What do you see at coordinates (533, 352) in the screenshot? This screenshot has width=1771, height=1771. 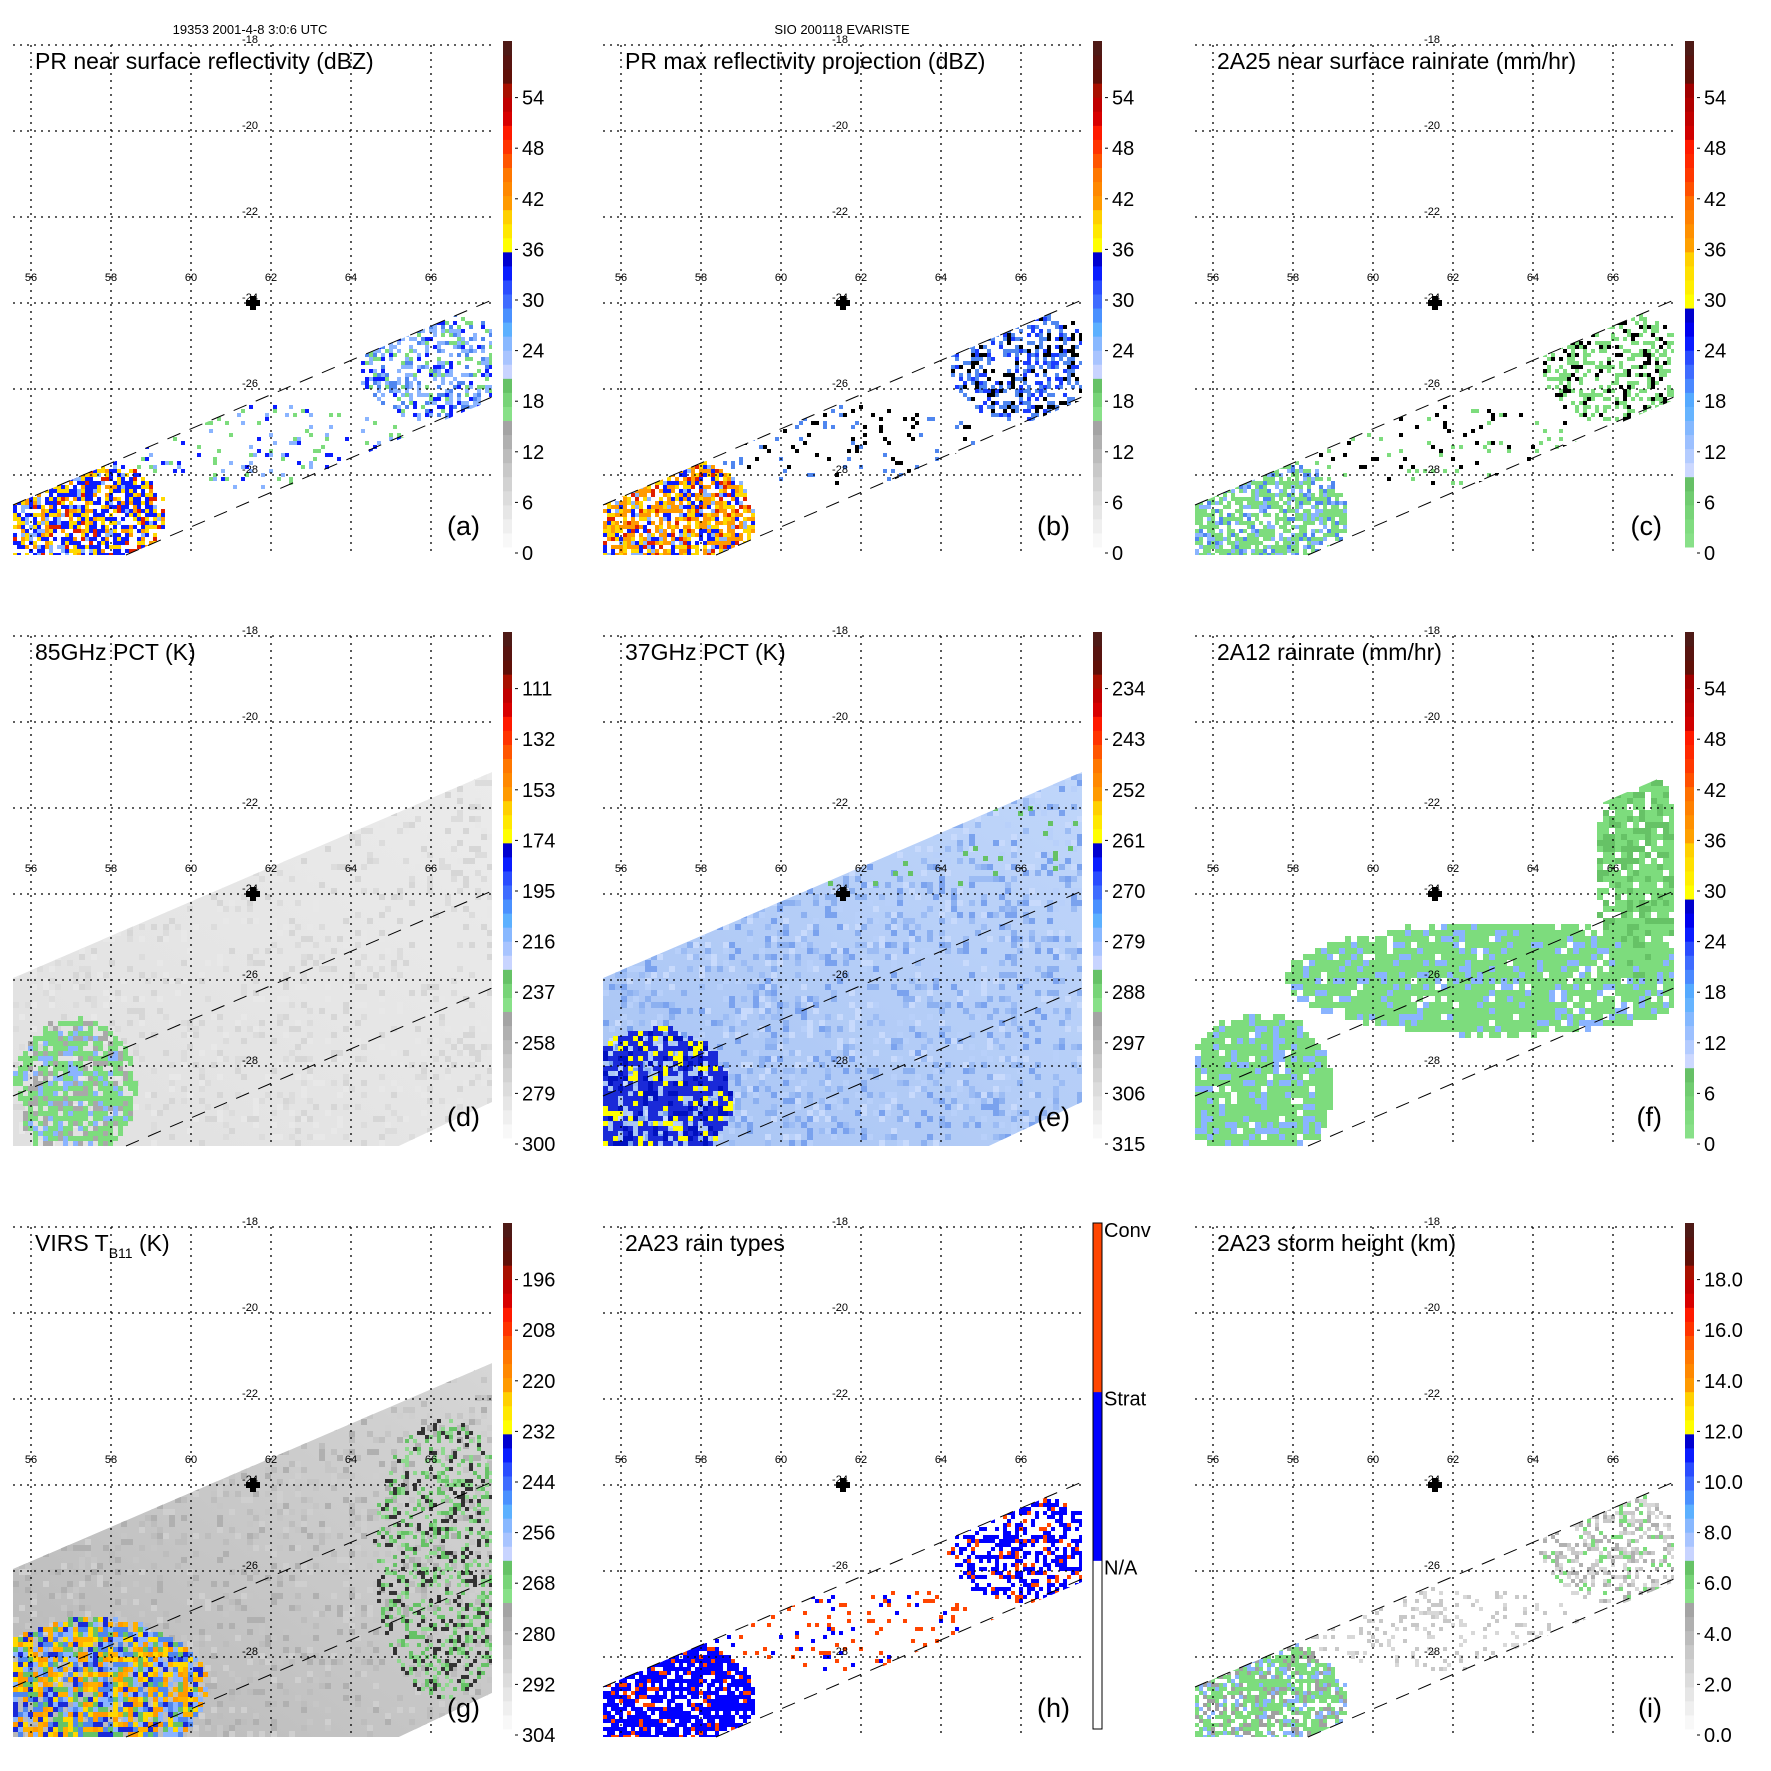 I see `colorbar-label: 24` at bounding box center [533, 352].